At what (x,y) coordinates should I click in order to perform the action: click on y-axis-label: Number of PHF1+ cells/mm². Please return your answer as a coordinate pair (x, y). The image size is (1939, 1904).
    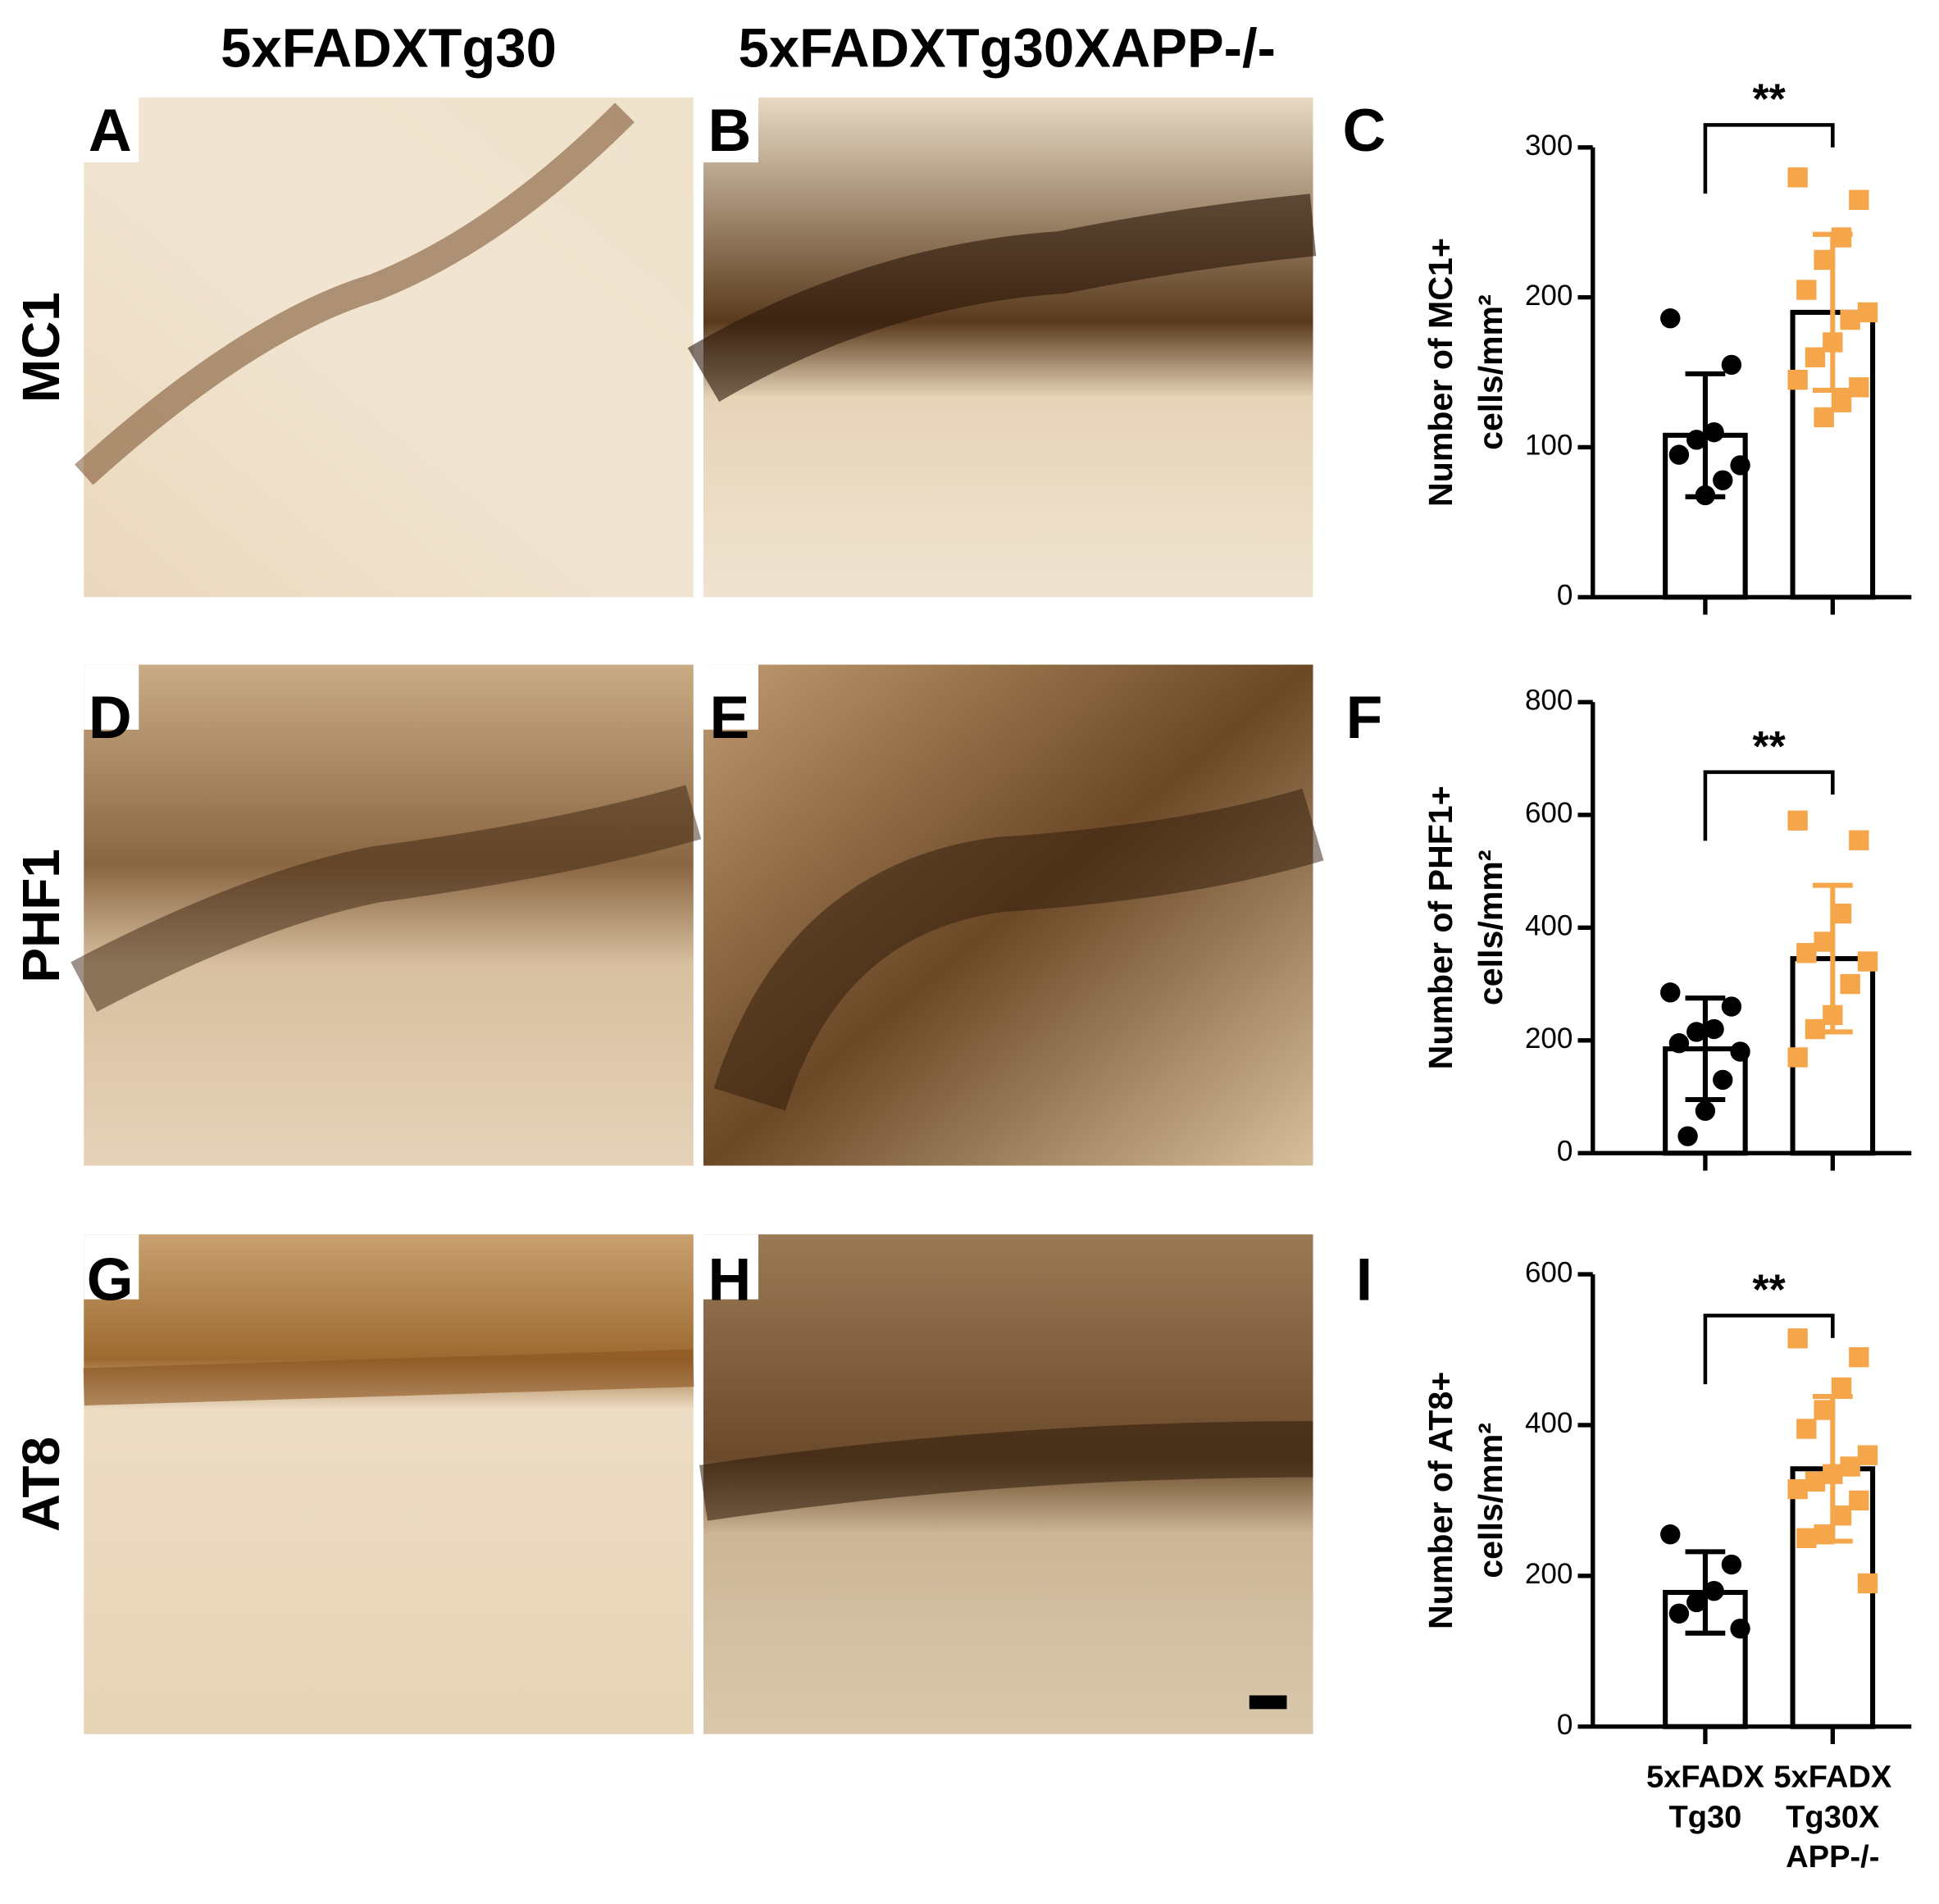
    Looking at the image, I should click on (1466, 928).